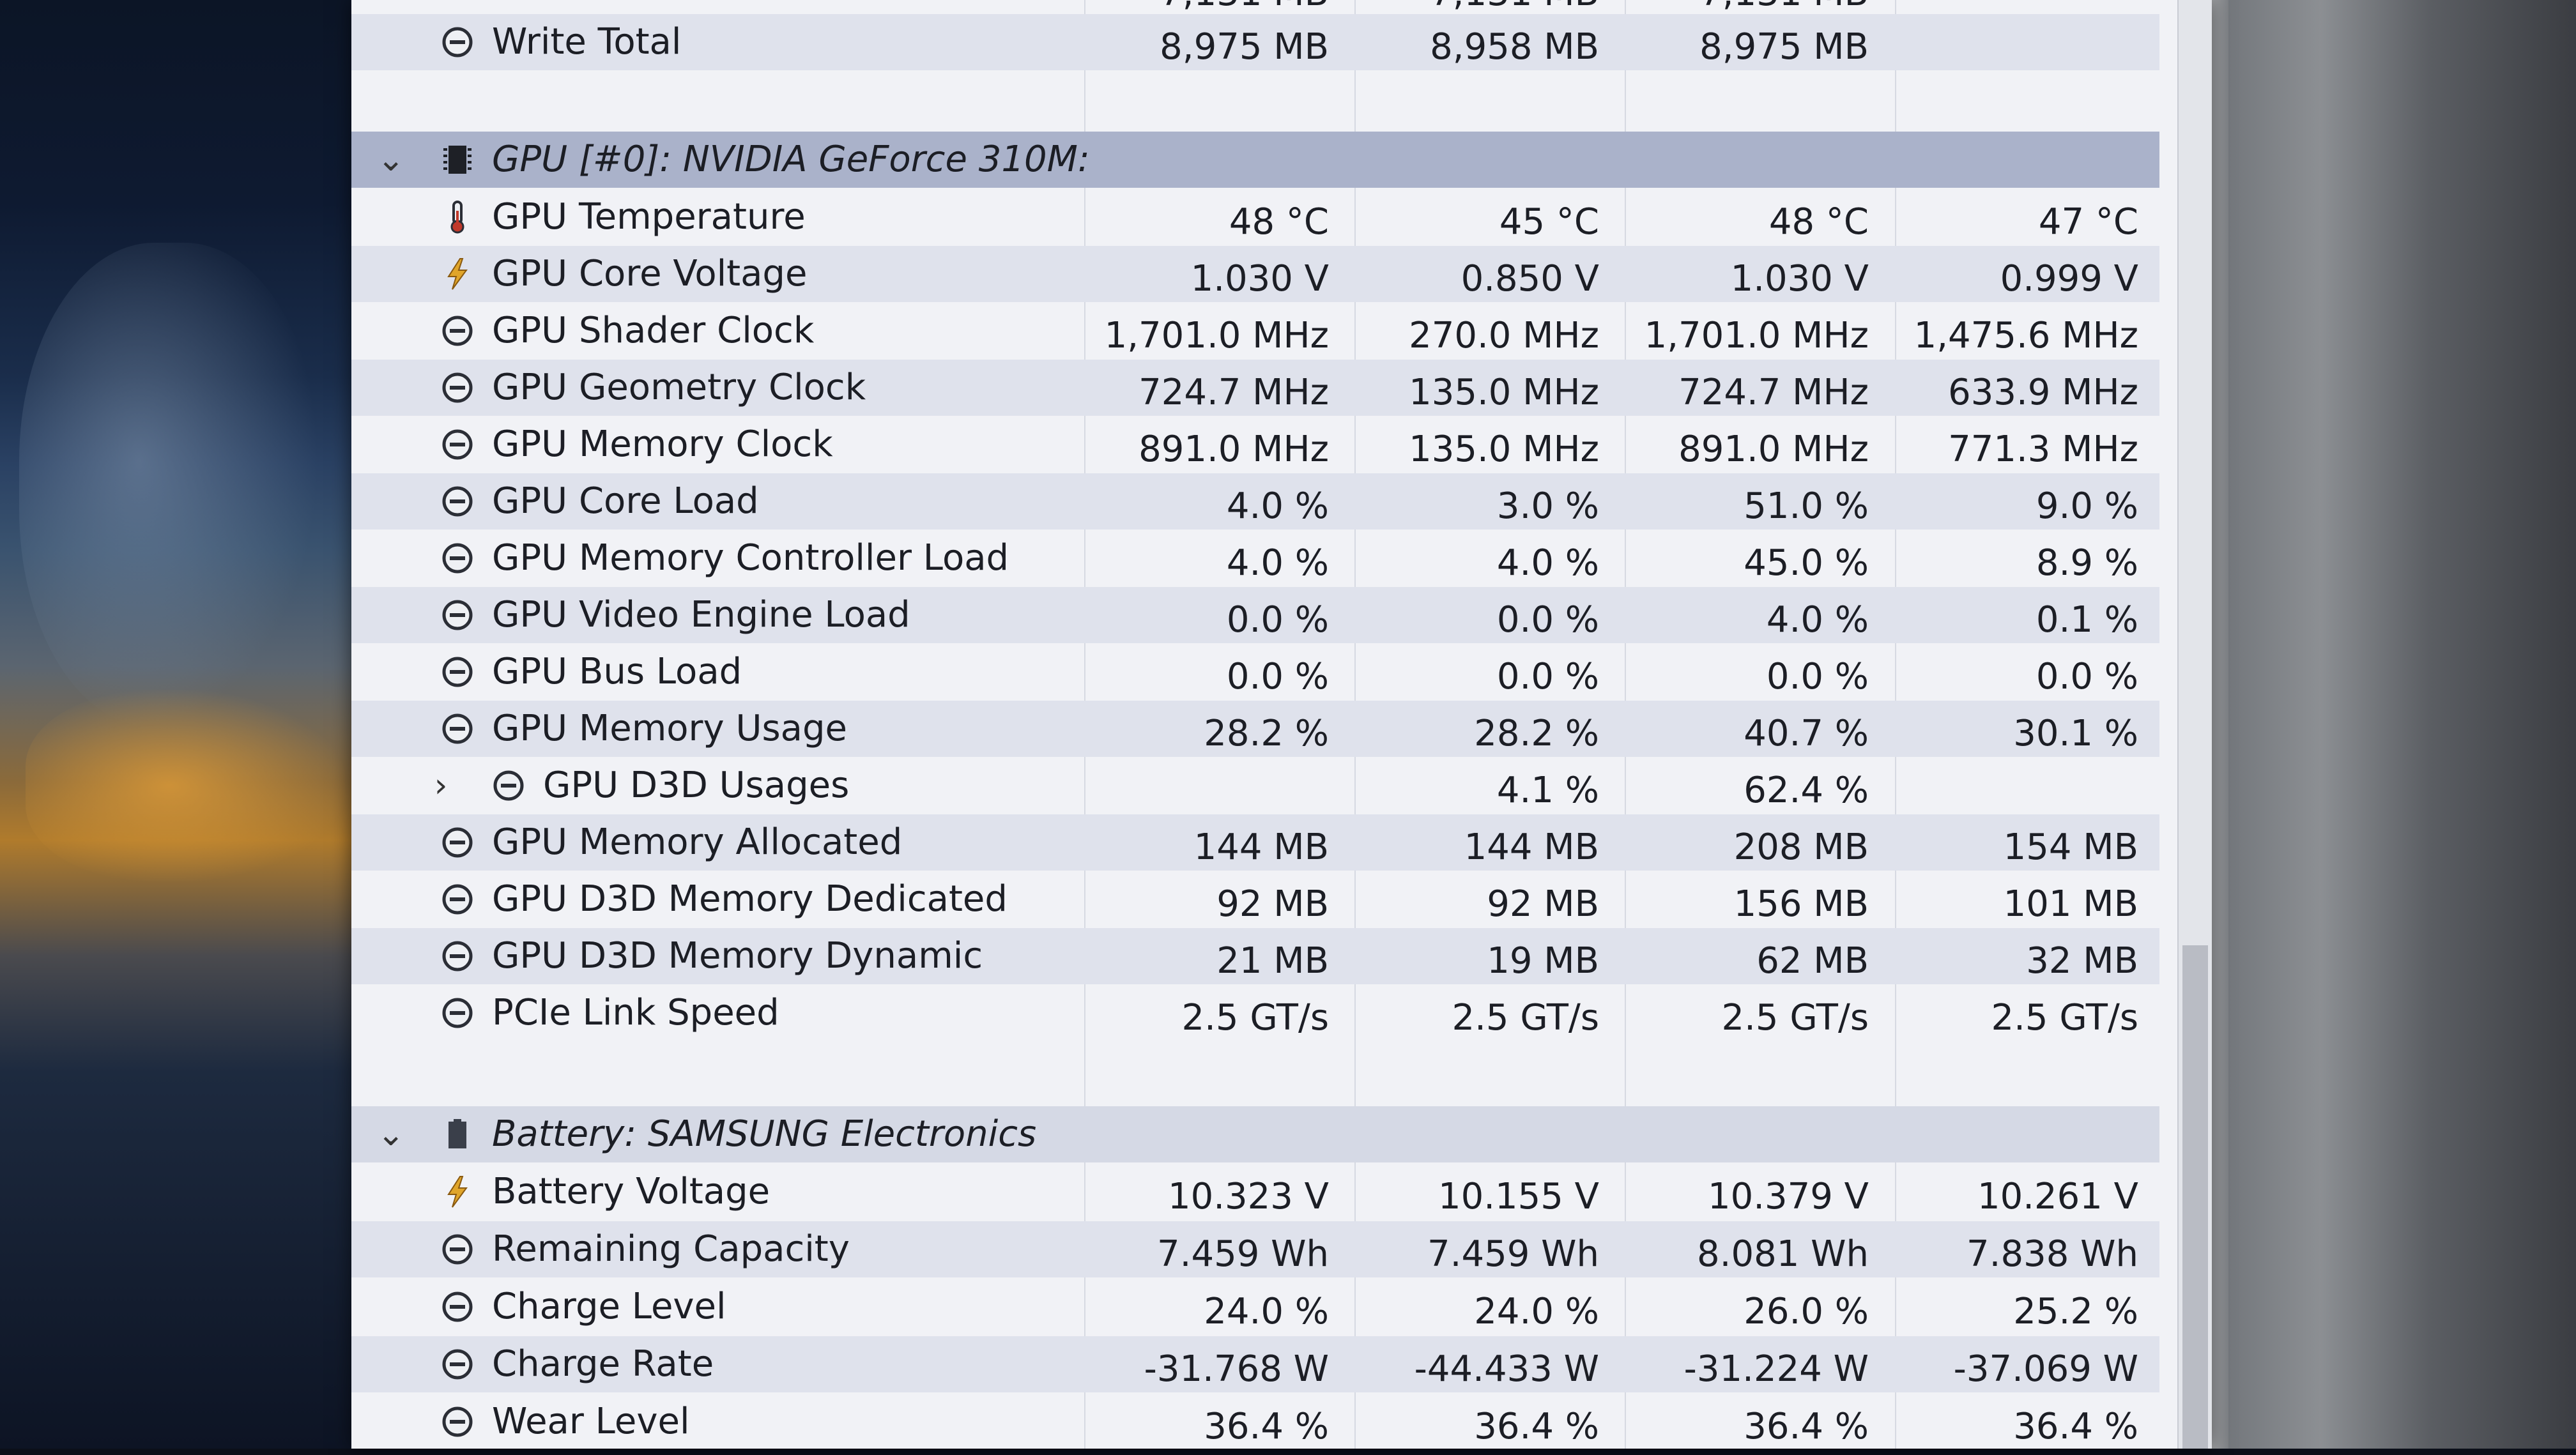 The height and width of the screenshot is (1455, 2576). What do you see at coordinates (697, 842) in the screenshot?
I see `sensor-label: GPU Memory Allocated` at bounding box center [697, 842].